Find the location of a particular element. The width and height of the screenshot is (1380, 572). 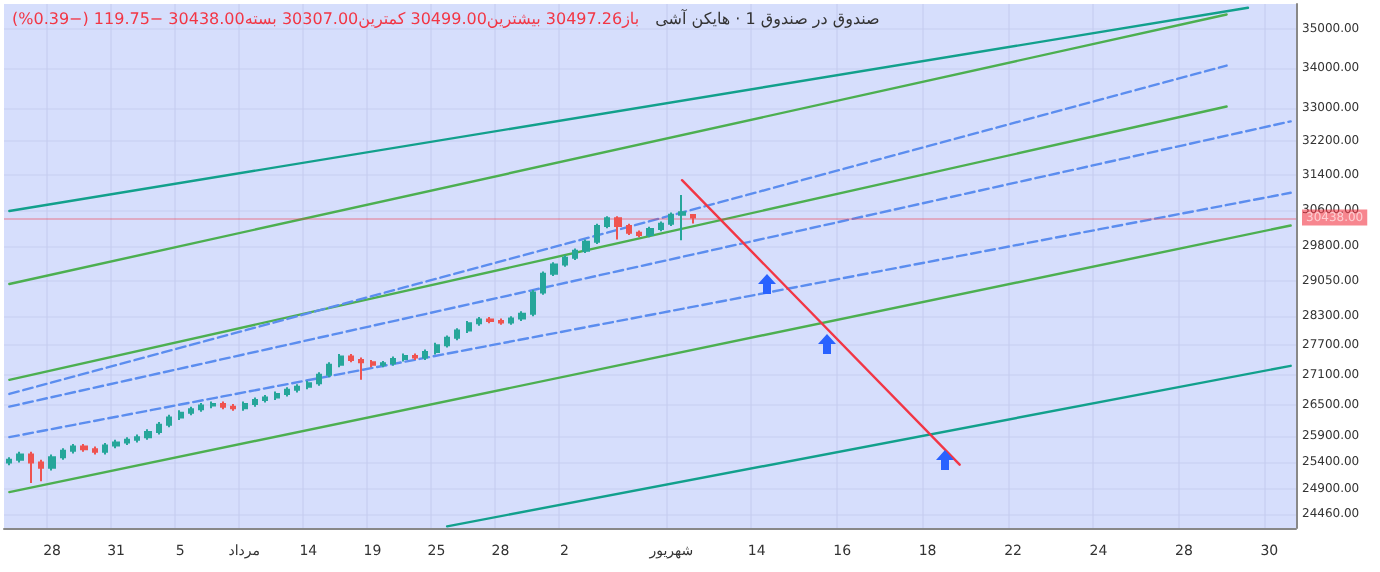

chart-subtitle: باز30497.26 بیشترین30499.00 کمترین30307.00 بسته30438.00 −119.75 (−0.39%) is located at coordinates (326, 19).